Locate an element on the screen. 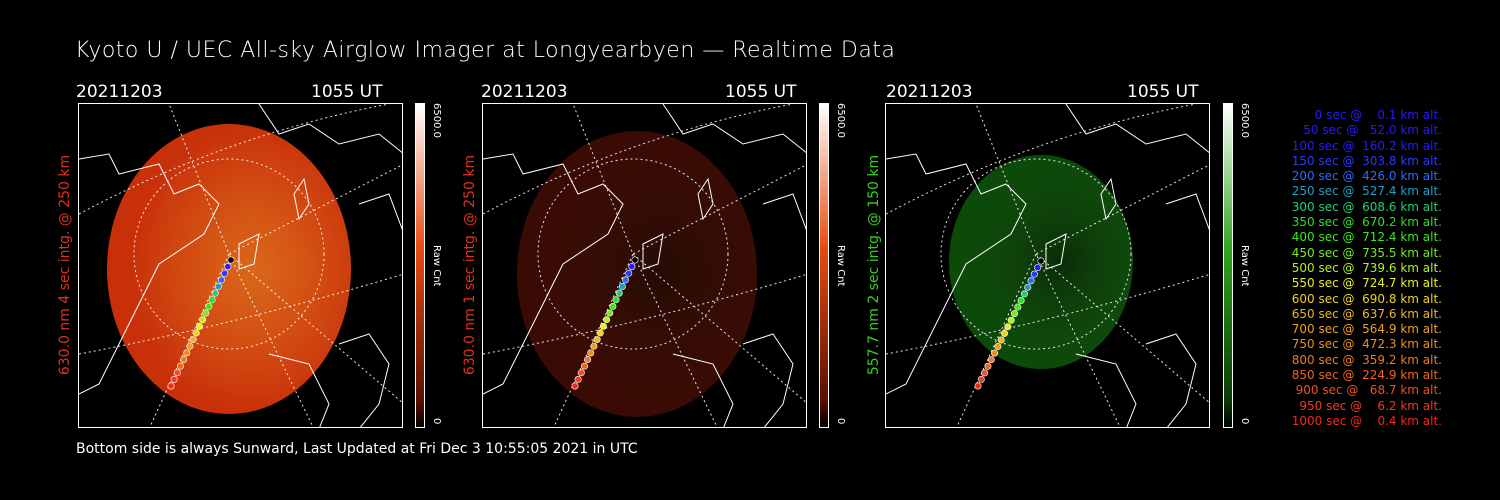 The height and width of the screenshot is (500, 1500). panel-3-date: 20211203 is located at coordinates (929, 92).